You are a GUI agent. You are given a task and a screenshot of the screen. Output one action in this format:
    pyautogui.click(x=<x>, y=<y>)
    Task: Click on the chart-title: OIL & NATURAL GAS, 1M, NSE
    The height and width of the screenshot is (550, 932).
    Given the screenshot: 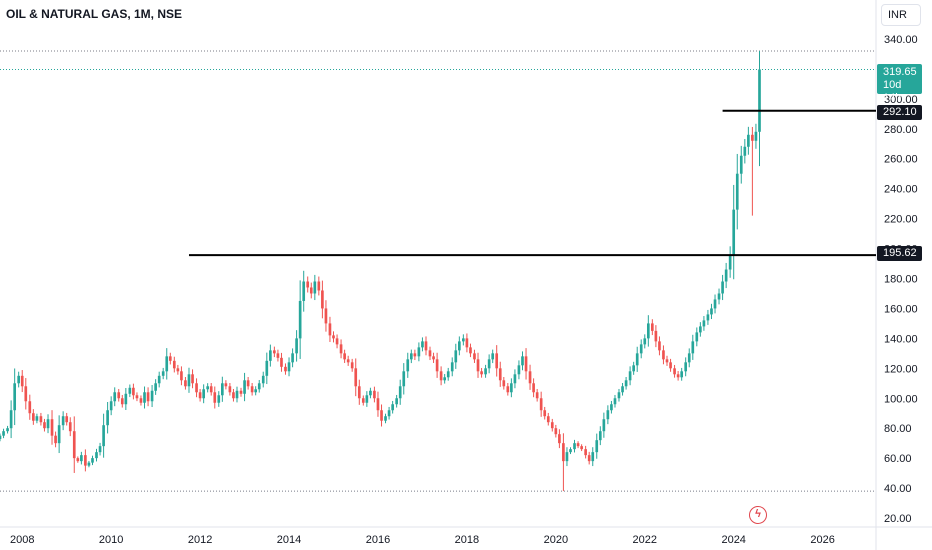 What is the action you would take?
    pyautogui.click(x=94, y=14)
    